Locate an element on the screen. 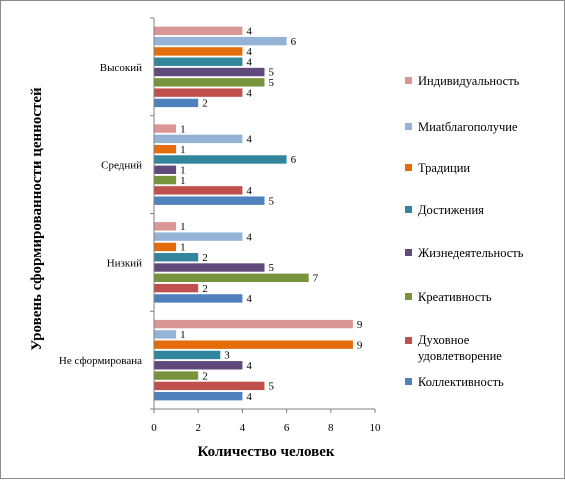  legend-label: Духовное is located at coordinates (444, 340).